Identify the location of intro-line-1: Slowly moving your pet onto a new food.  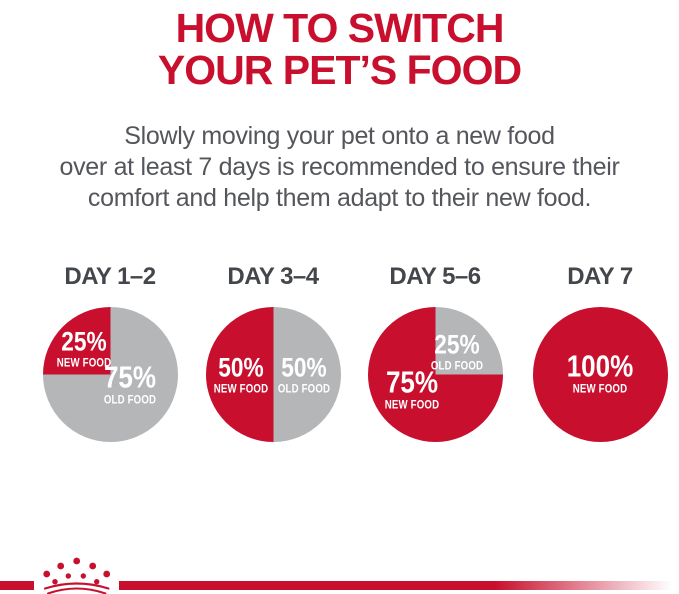
(339, 136).